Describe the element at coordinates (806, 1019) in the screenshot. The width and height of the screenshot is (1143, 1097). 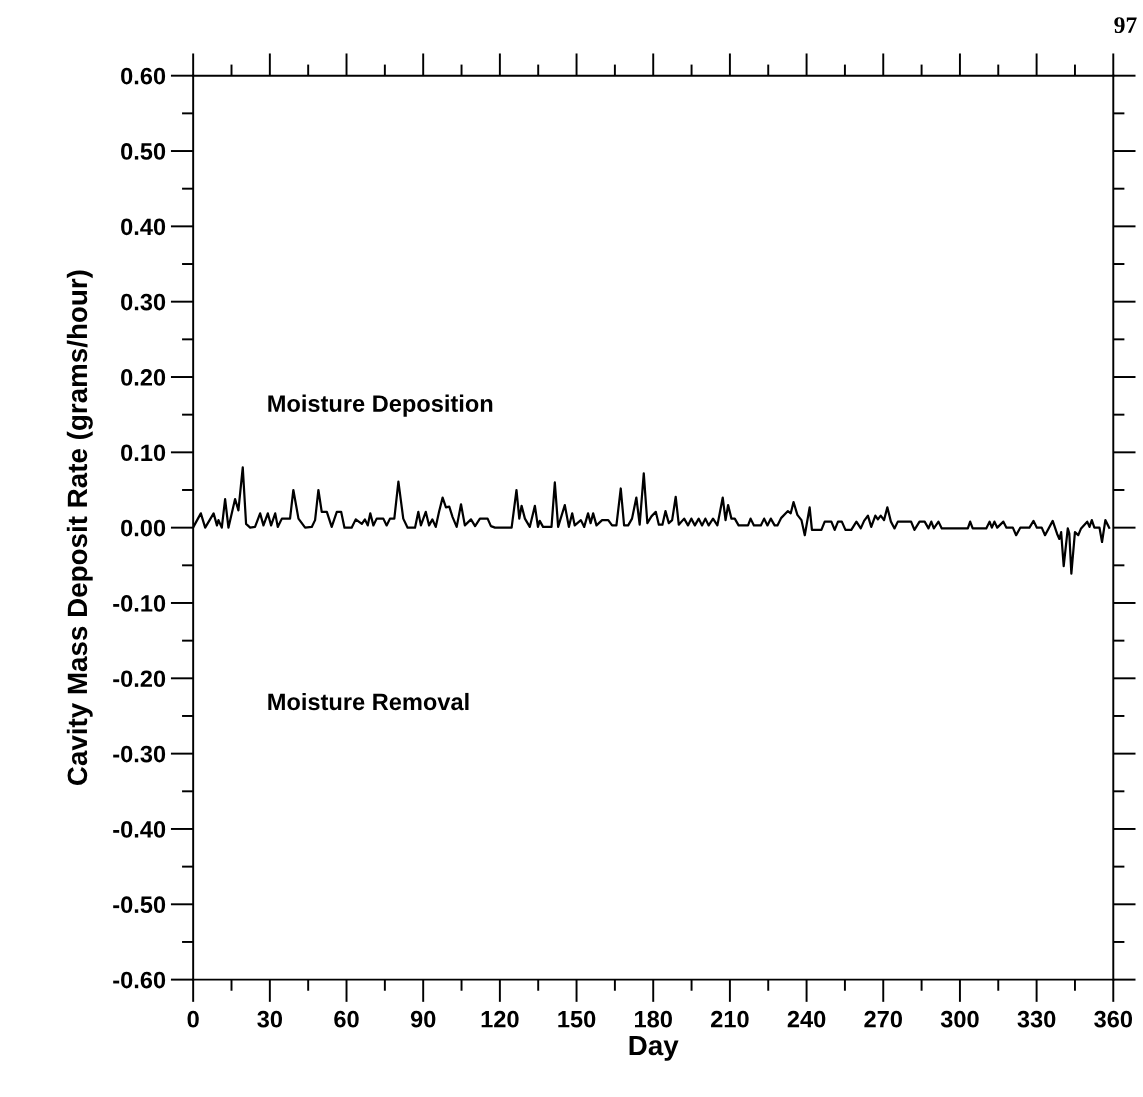
I see `x-tick-label: 240` at that location.